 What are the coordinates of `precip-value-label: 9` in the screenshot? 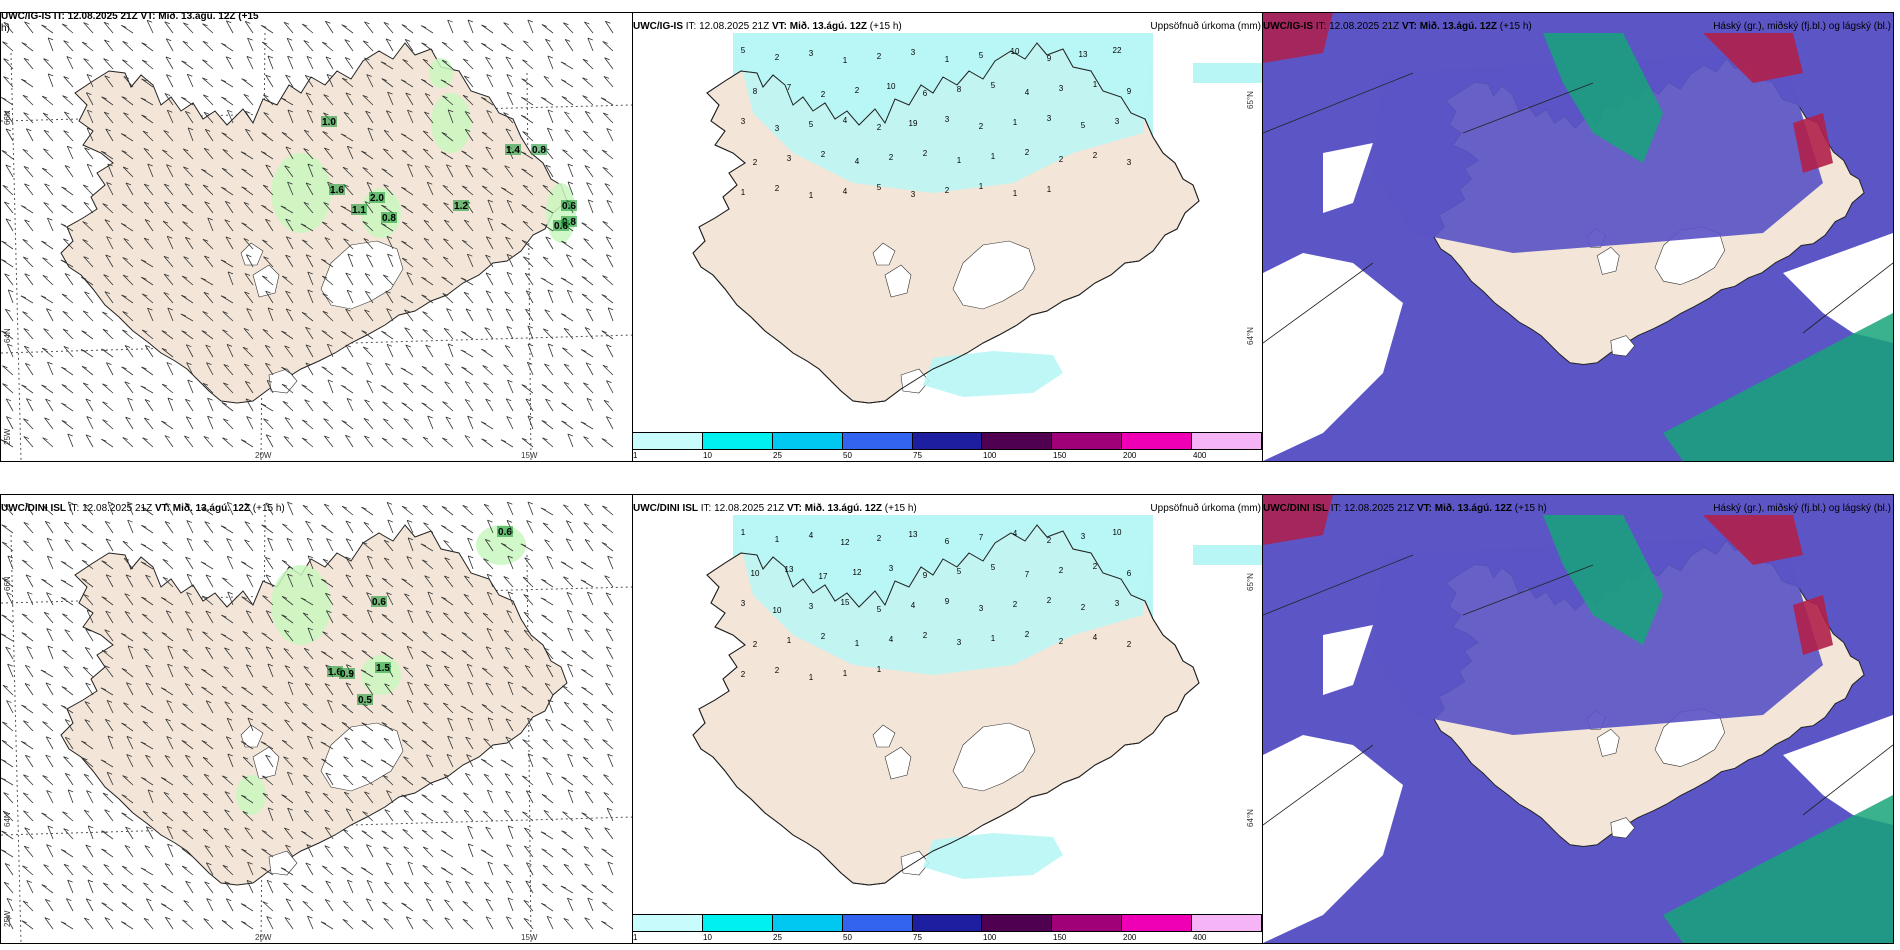 It's located at (1049, 58).